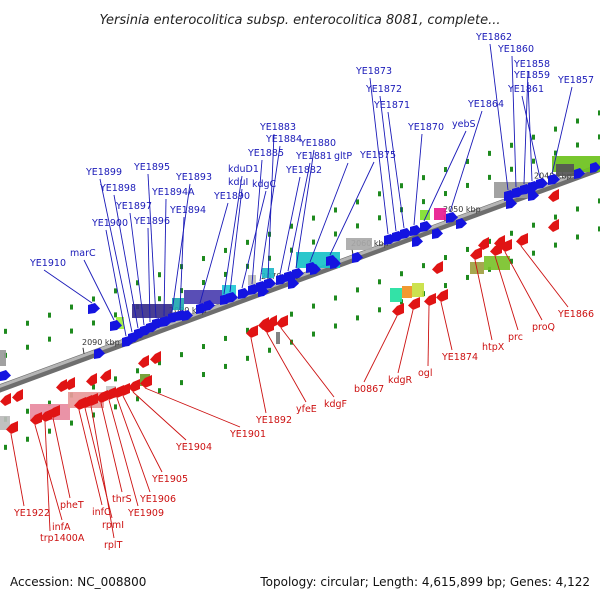  I want to click on gene-label: YE1881, so click(313, 156).